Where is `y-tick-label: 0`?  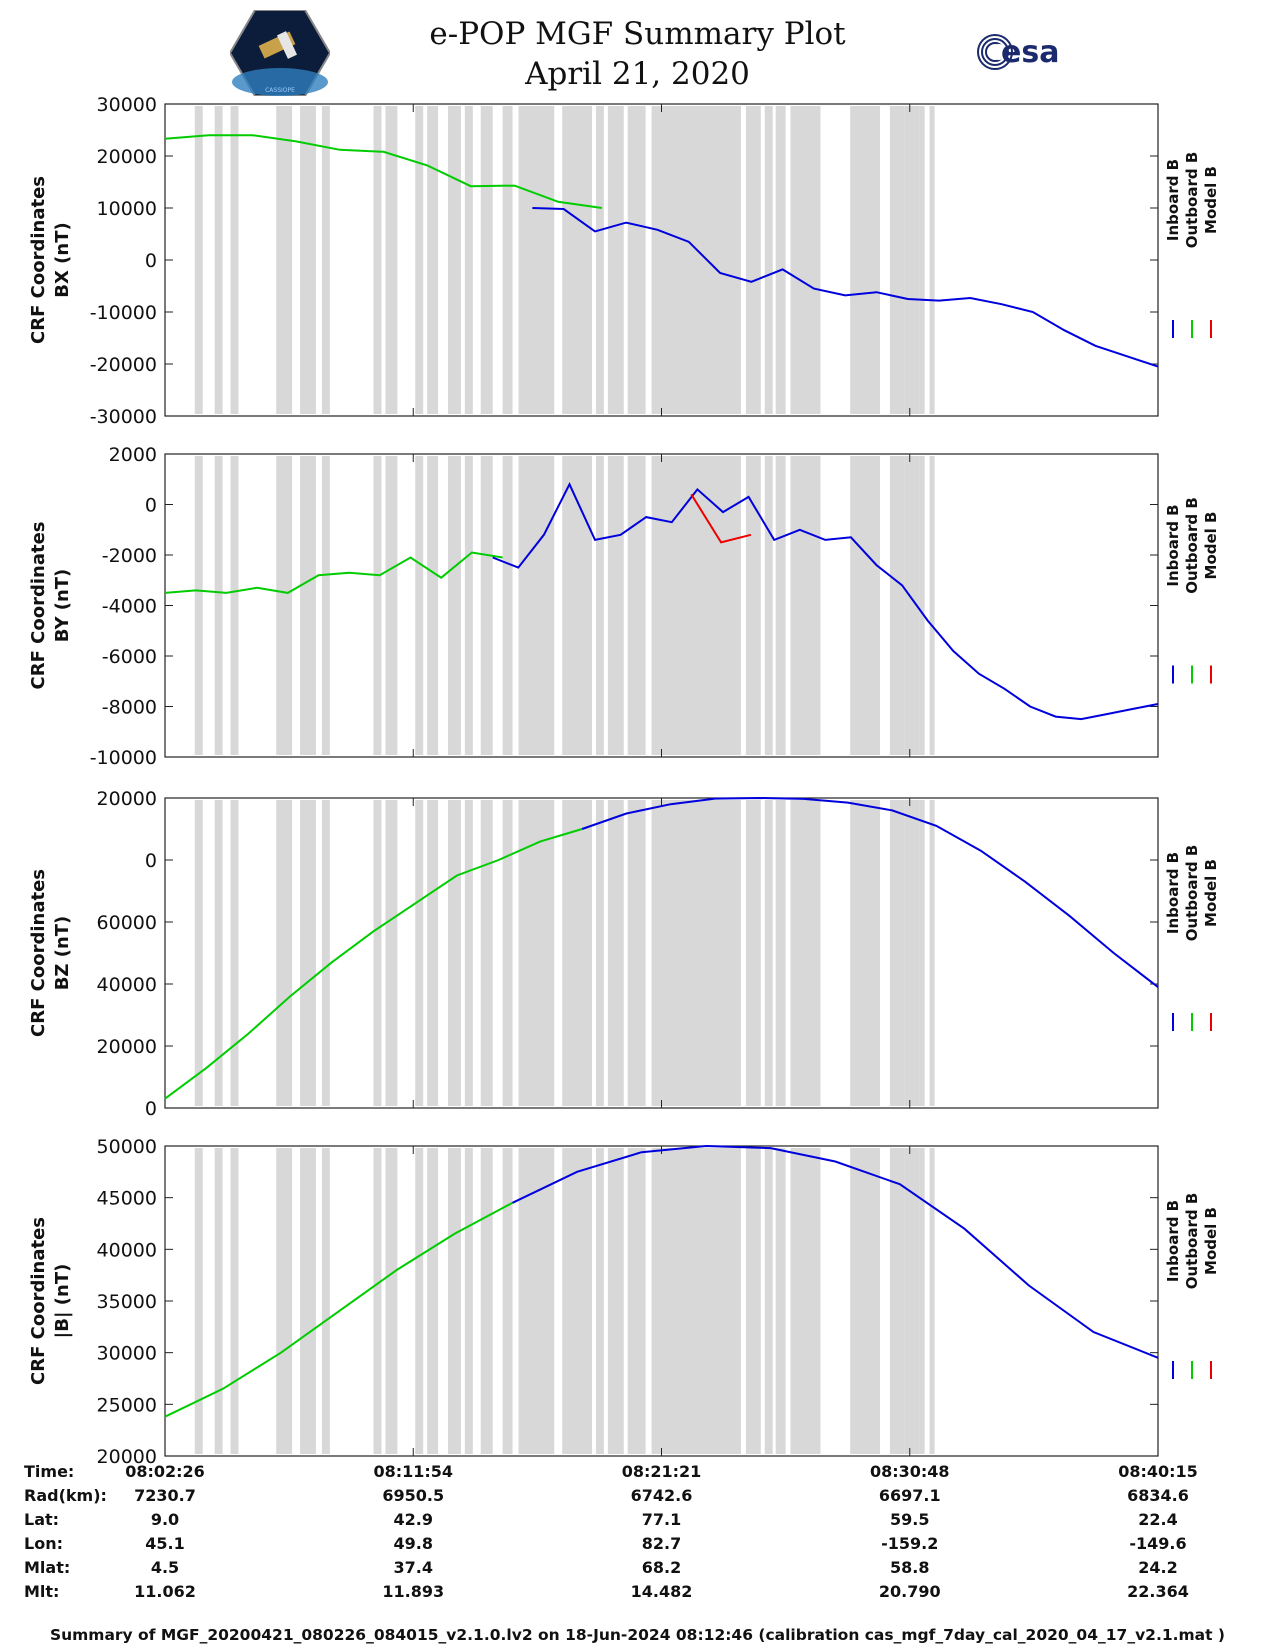
y-tick-label: 0 is located at coordinates (151, 506).